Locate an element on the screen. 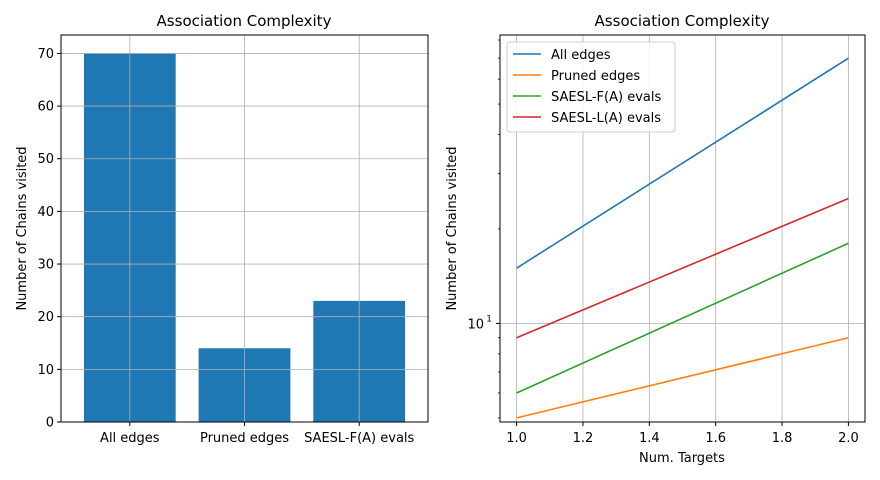 The image size is (880, 480). bar-x-ticks: All edges Pruned edges SAESL-F(A) evals is located at coordinates (257, 434).